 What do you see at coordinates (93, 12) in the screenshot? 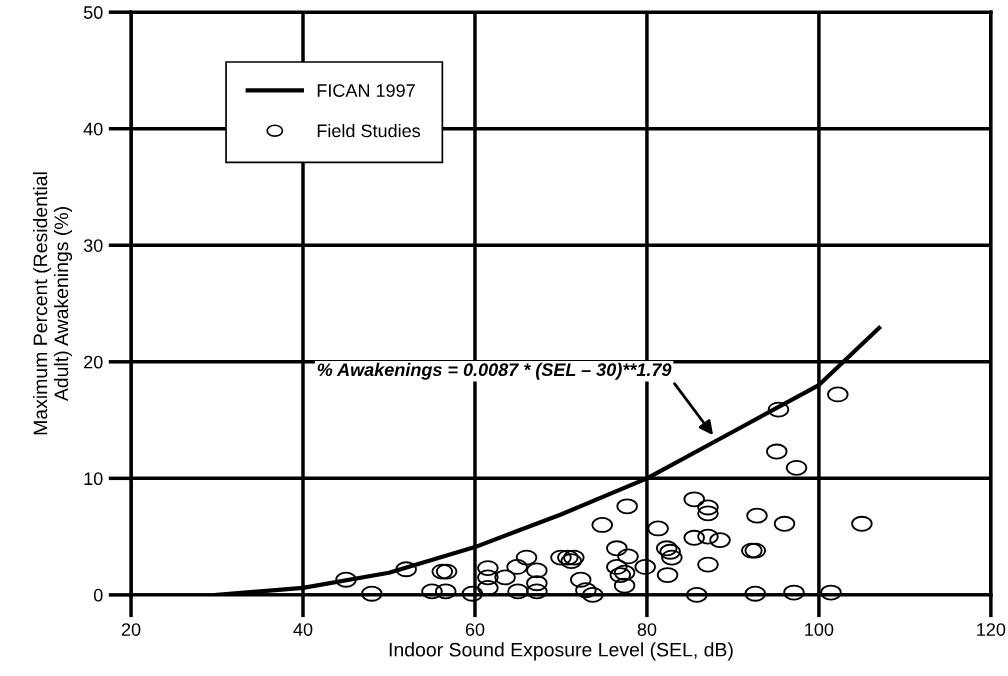
I see `y-tick-label: 50` at bounding box center [93, 12].